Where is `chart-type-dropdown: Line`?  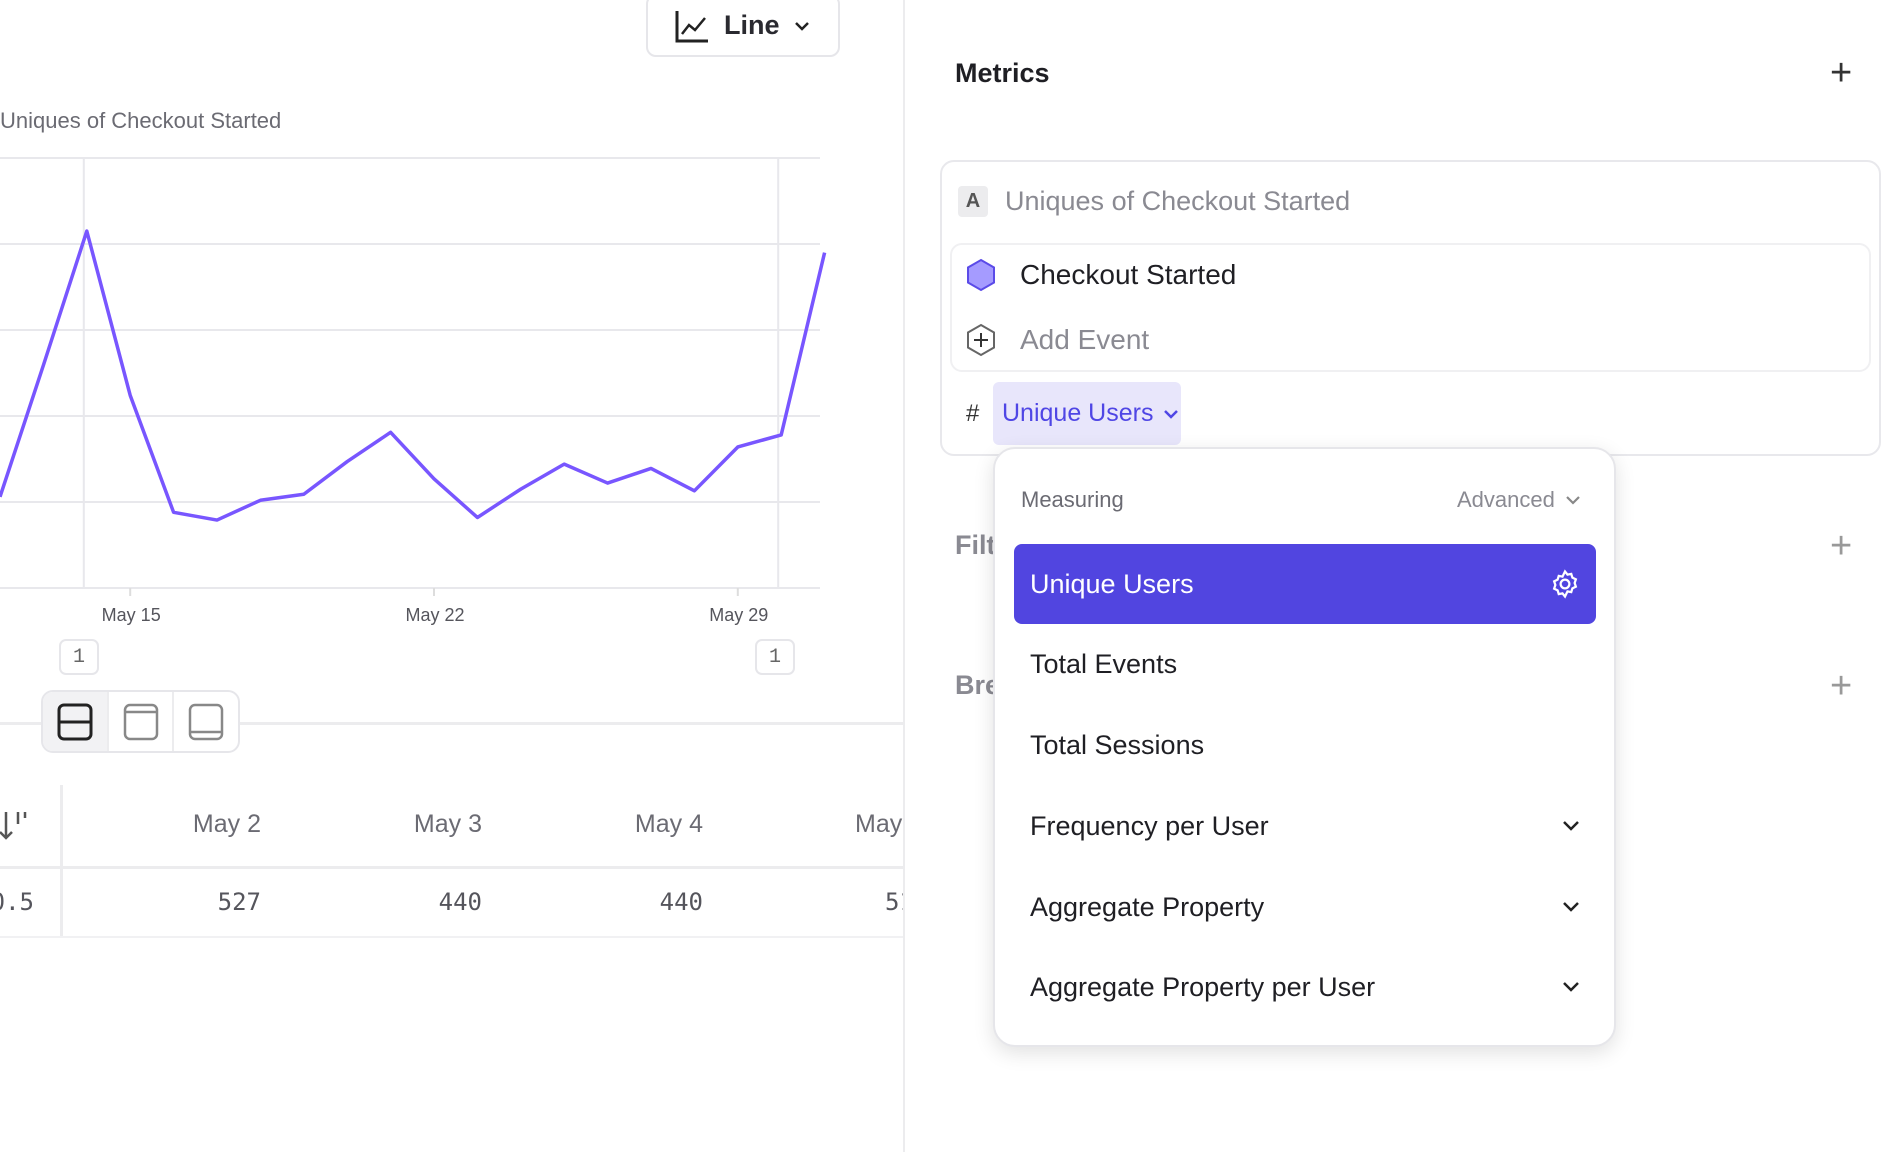 chart-type-dropdown: Line is located at coordinates (743, 28).